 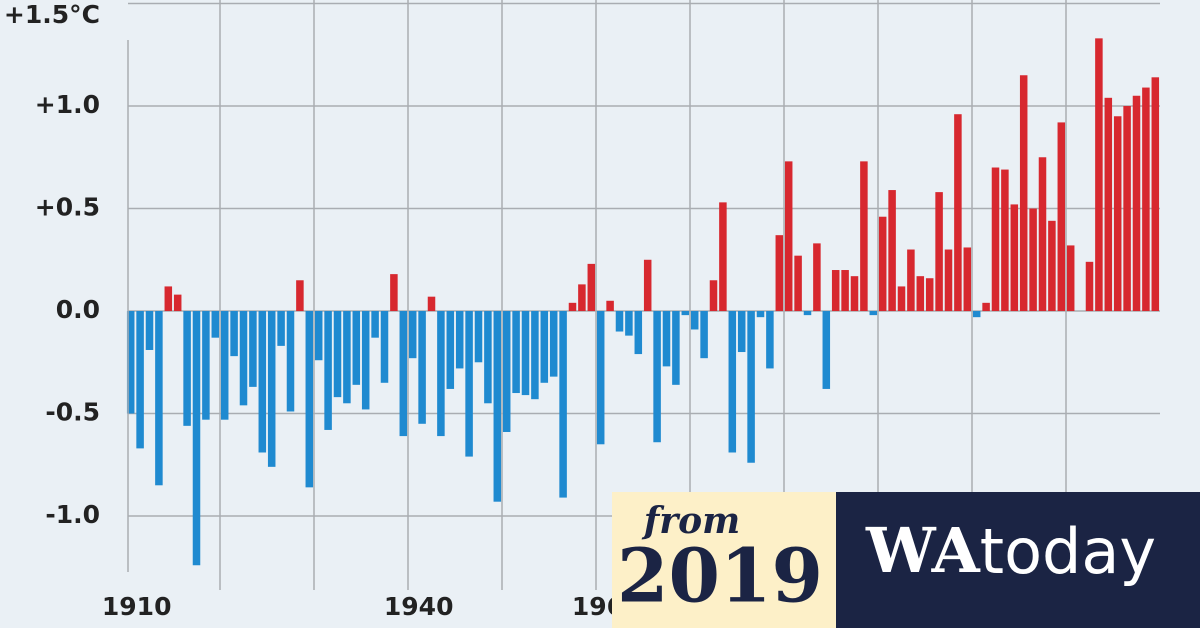 I want to click on y-tick-label: +1.0, so click(x=67, y=104).